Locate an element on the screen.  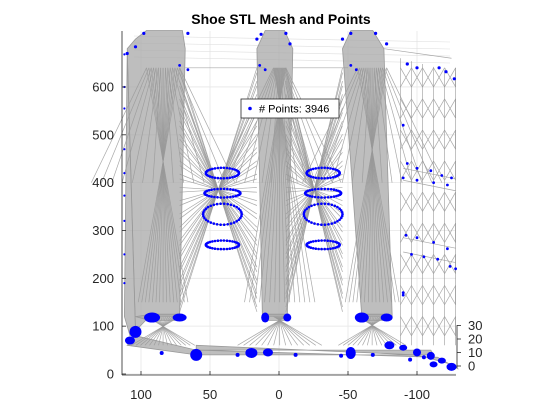
z-tick-label: 10 is located at coordinates (475, 352).